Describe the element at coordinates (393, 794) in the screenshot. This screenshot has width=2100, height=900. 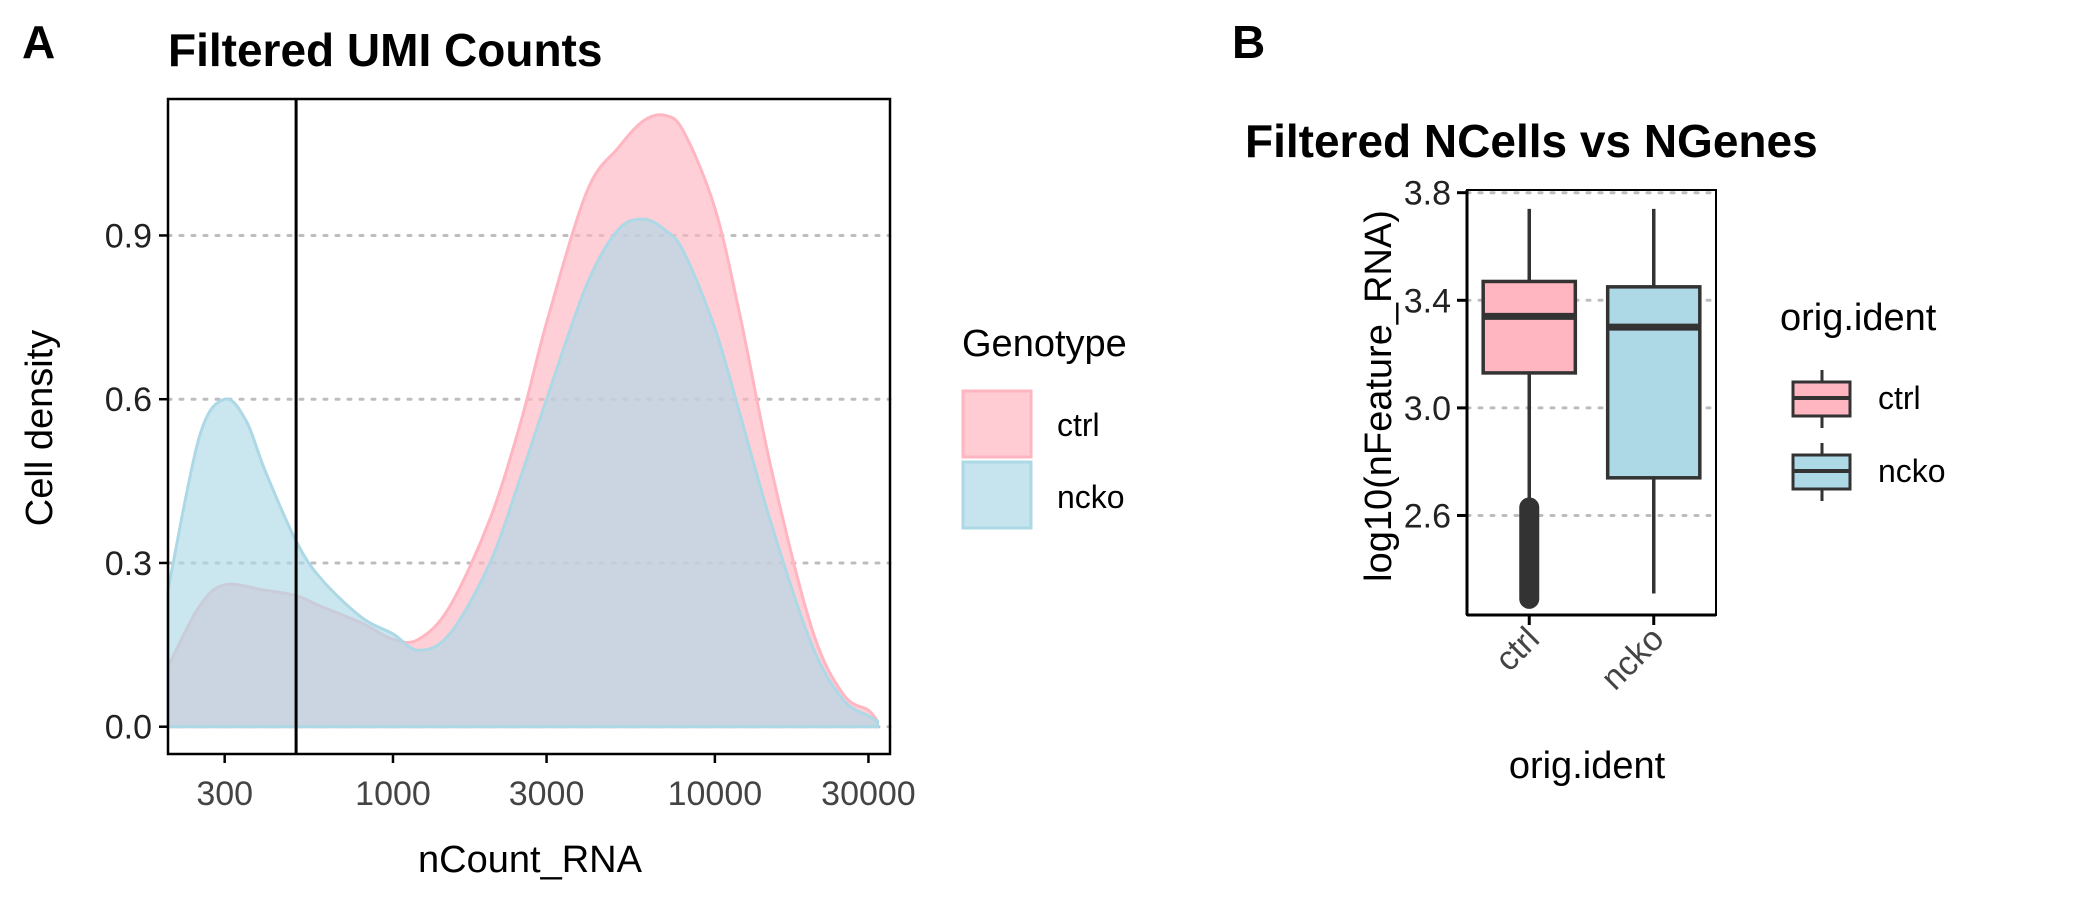
I see `density-x-tick-label-1: 1000` at that location.